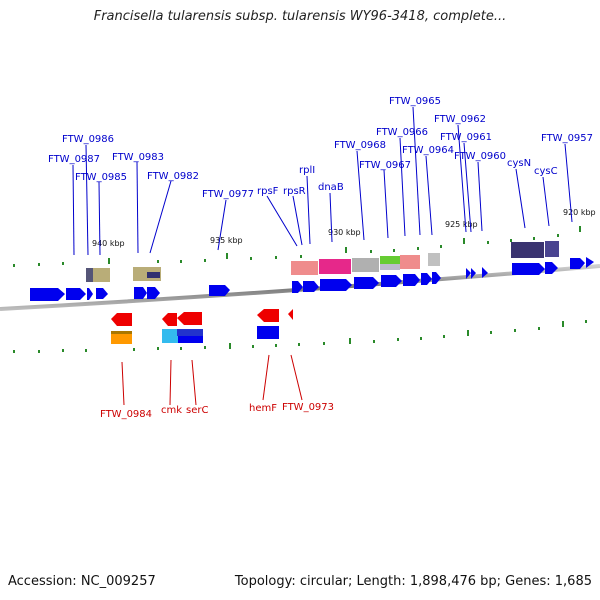 This screenshot has height=600, width=600. What do you see at coordinates (460, 119) in the screenshot?
I see `gene-label-ftw0962: FTW_0962` at bounding box center [460, 119].